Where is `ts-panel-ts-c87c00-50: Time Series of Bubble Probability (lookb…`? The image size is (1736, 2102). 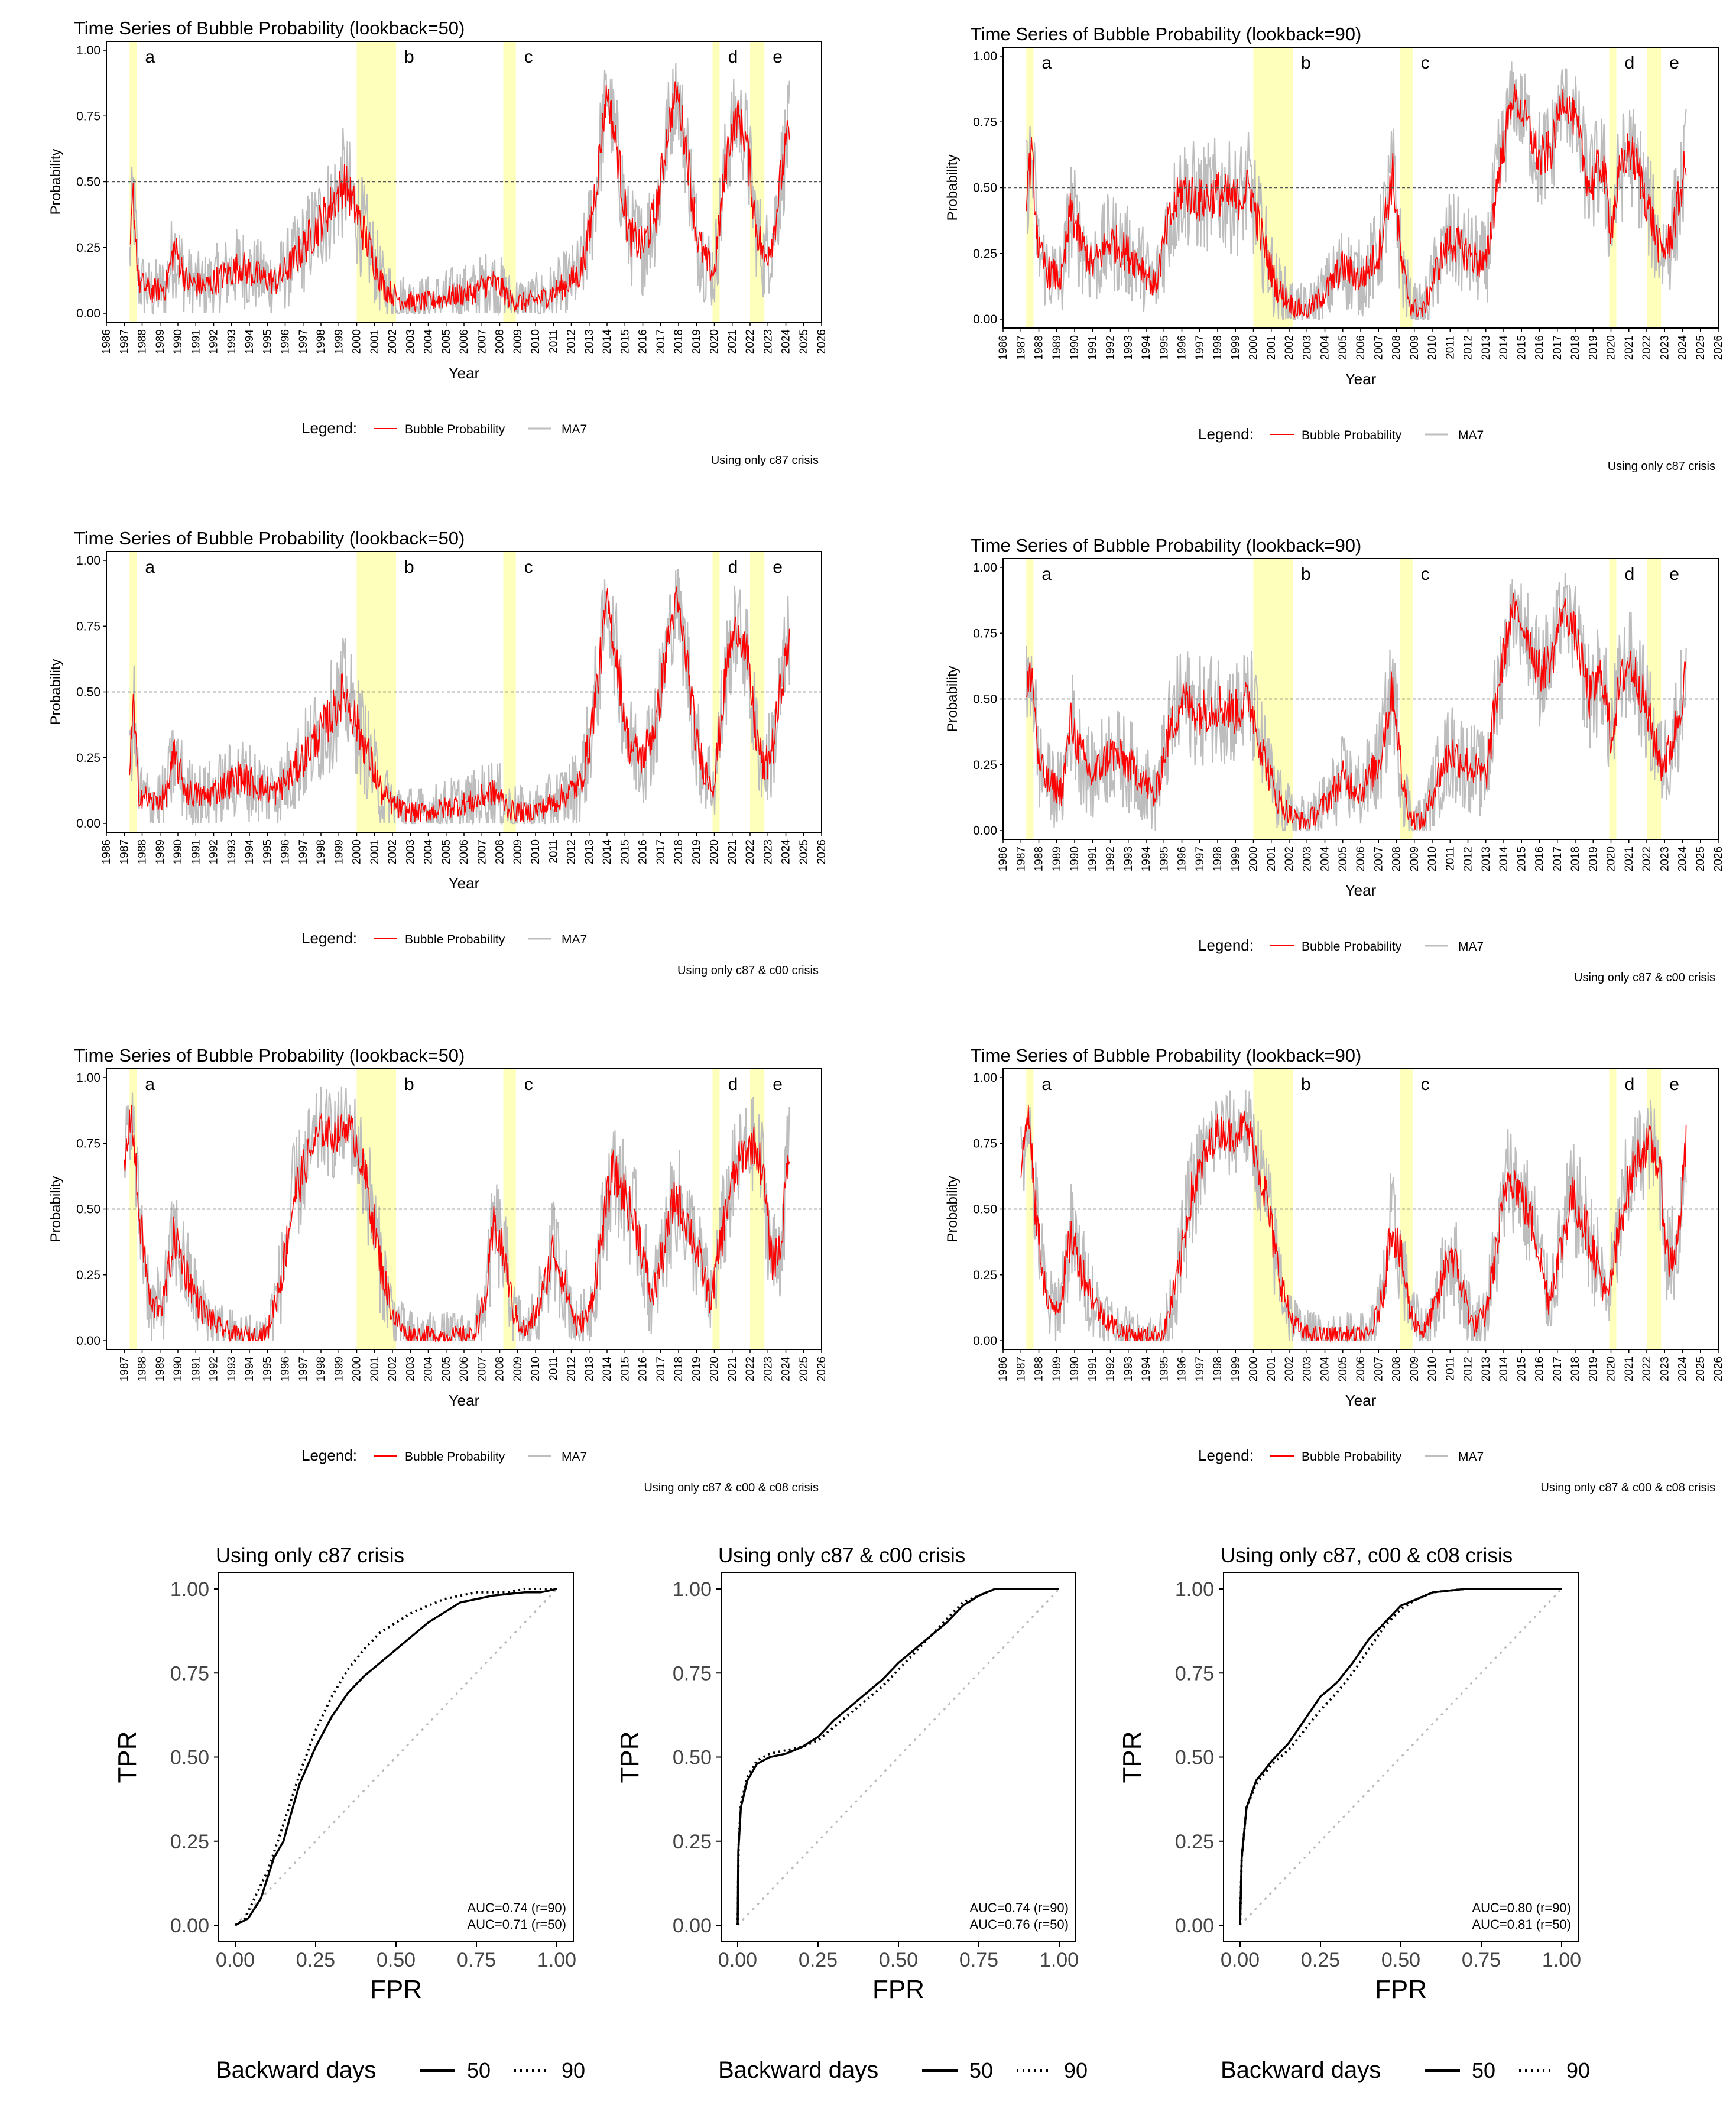
ts-panel-ts-c87c00-50: Time Series of Bubble Probability (lookb… is located at coordinates (438, 753).